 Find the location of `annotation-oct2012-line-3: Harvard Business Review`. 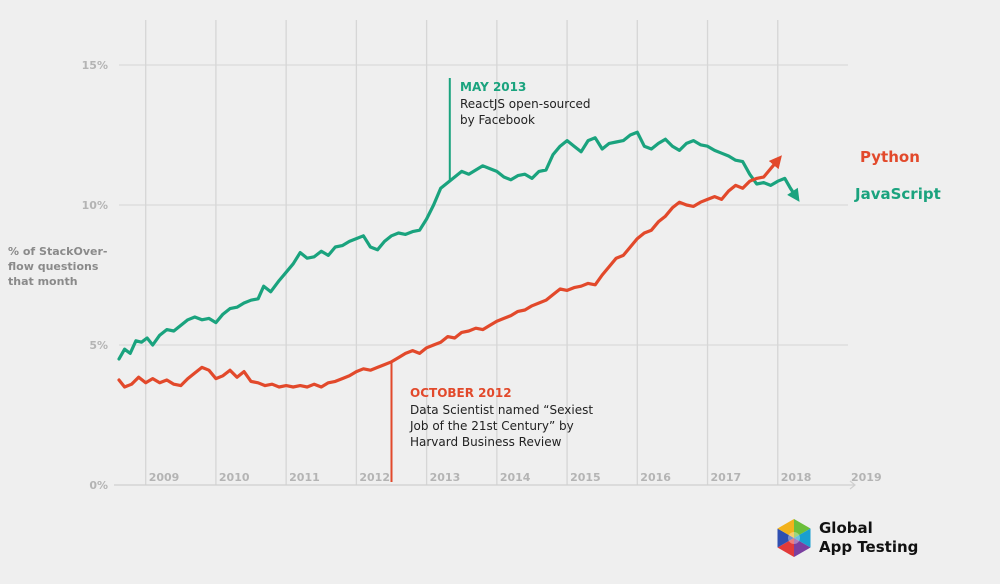

annotation-oct2012-line-3: Harvard Business Review is located at coordinates (486, 442).